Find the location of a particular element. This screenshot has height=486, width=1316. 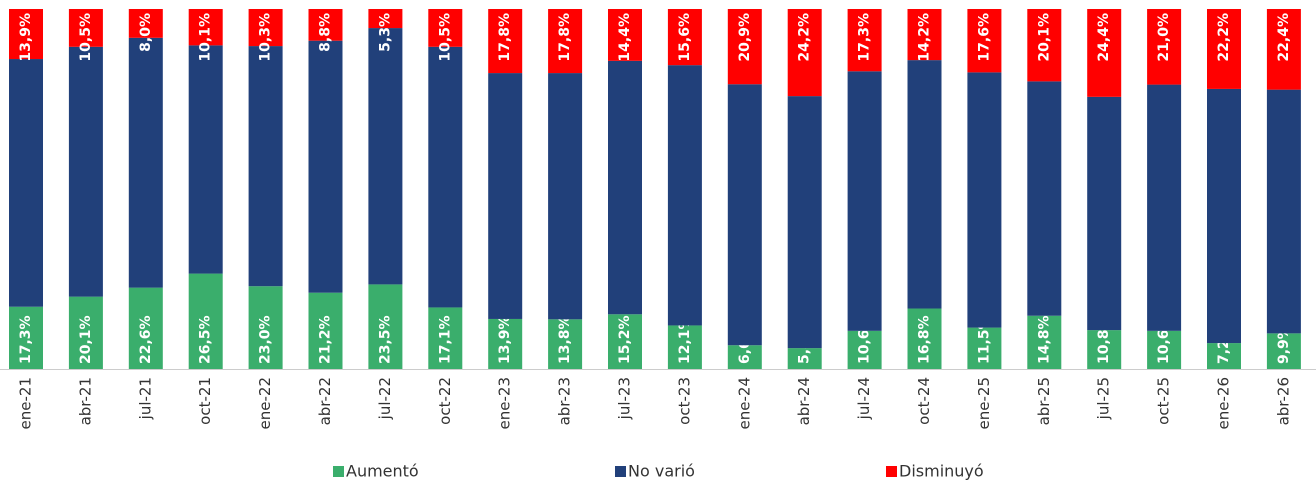

value-label: 14,4% is located at coordinates (625, 37).